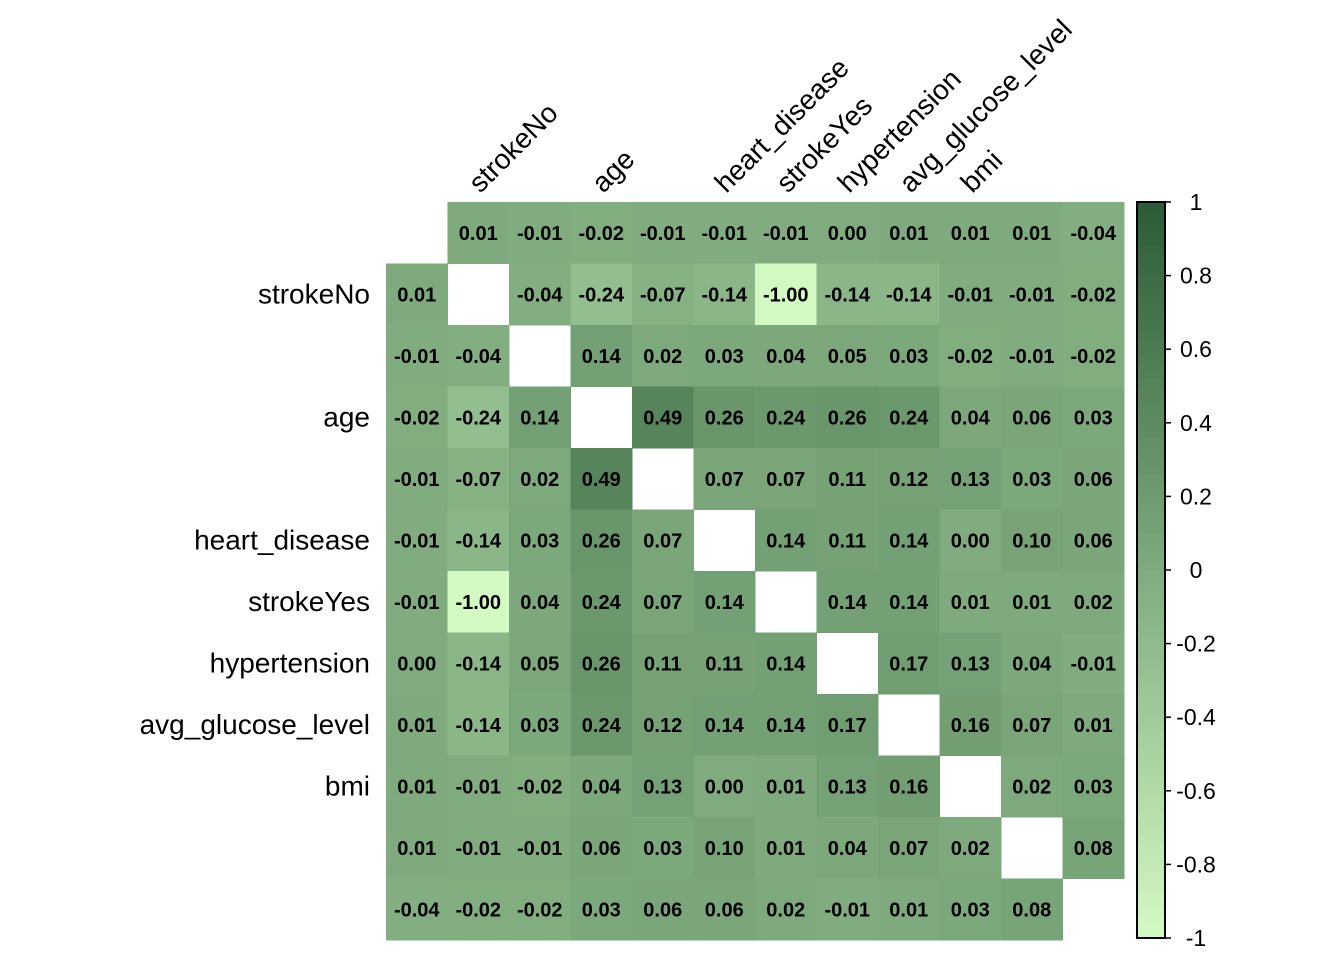  Describe the element at coordinates (347, 785) in the screenshot. I see `row-label: bmi` at that location.